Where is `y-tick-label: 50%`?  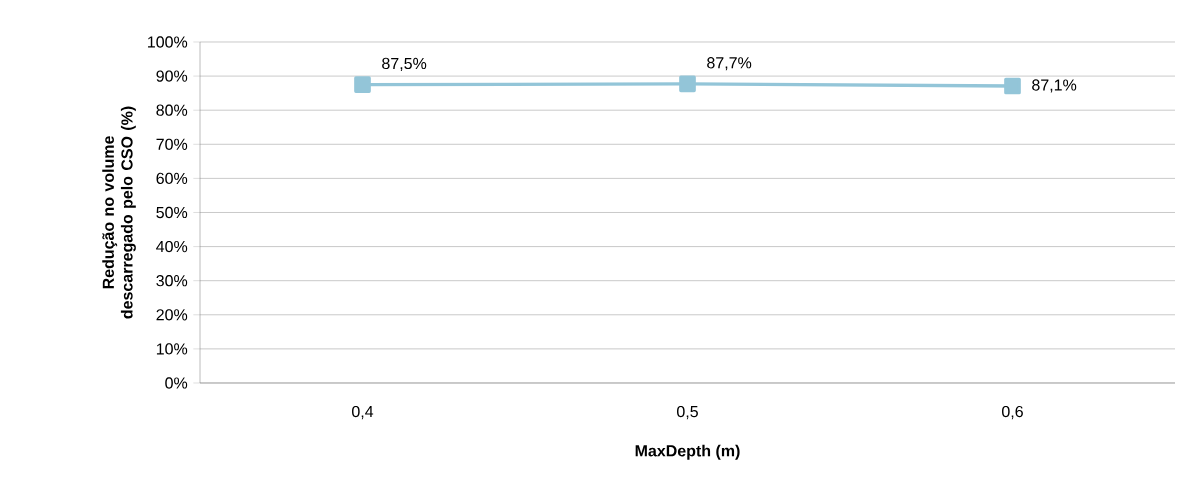
y-tick-label: 50% is located at coordinates (172, 212).